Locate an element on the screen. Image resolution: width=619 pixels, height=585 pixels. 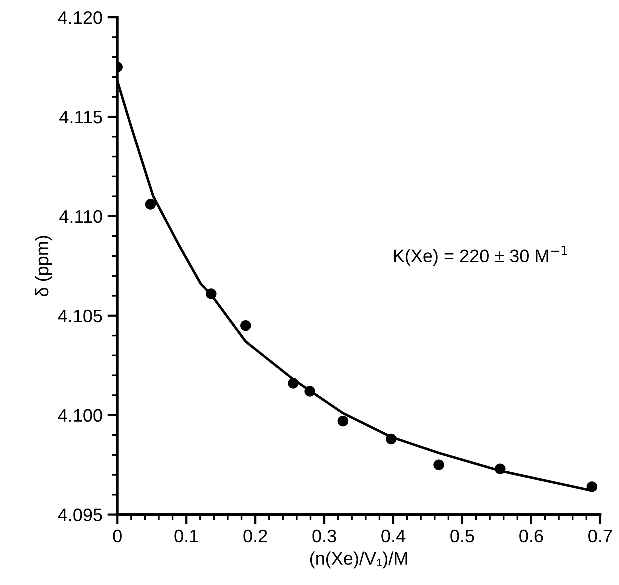
y-tick-label: 4.120 is located at coordinates (80, 17).